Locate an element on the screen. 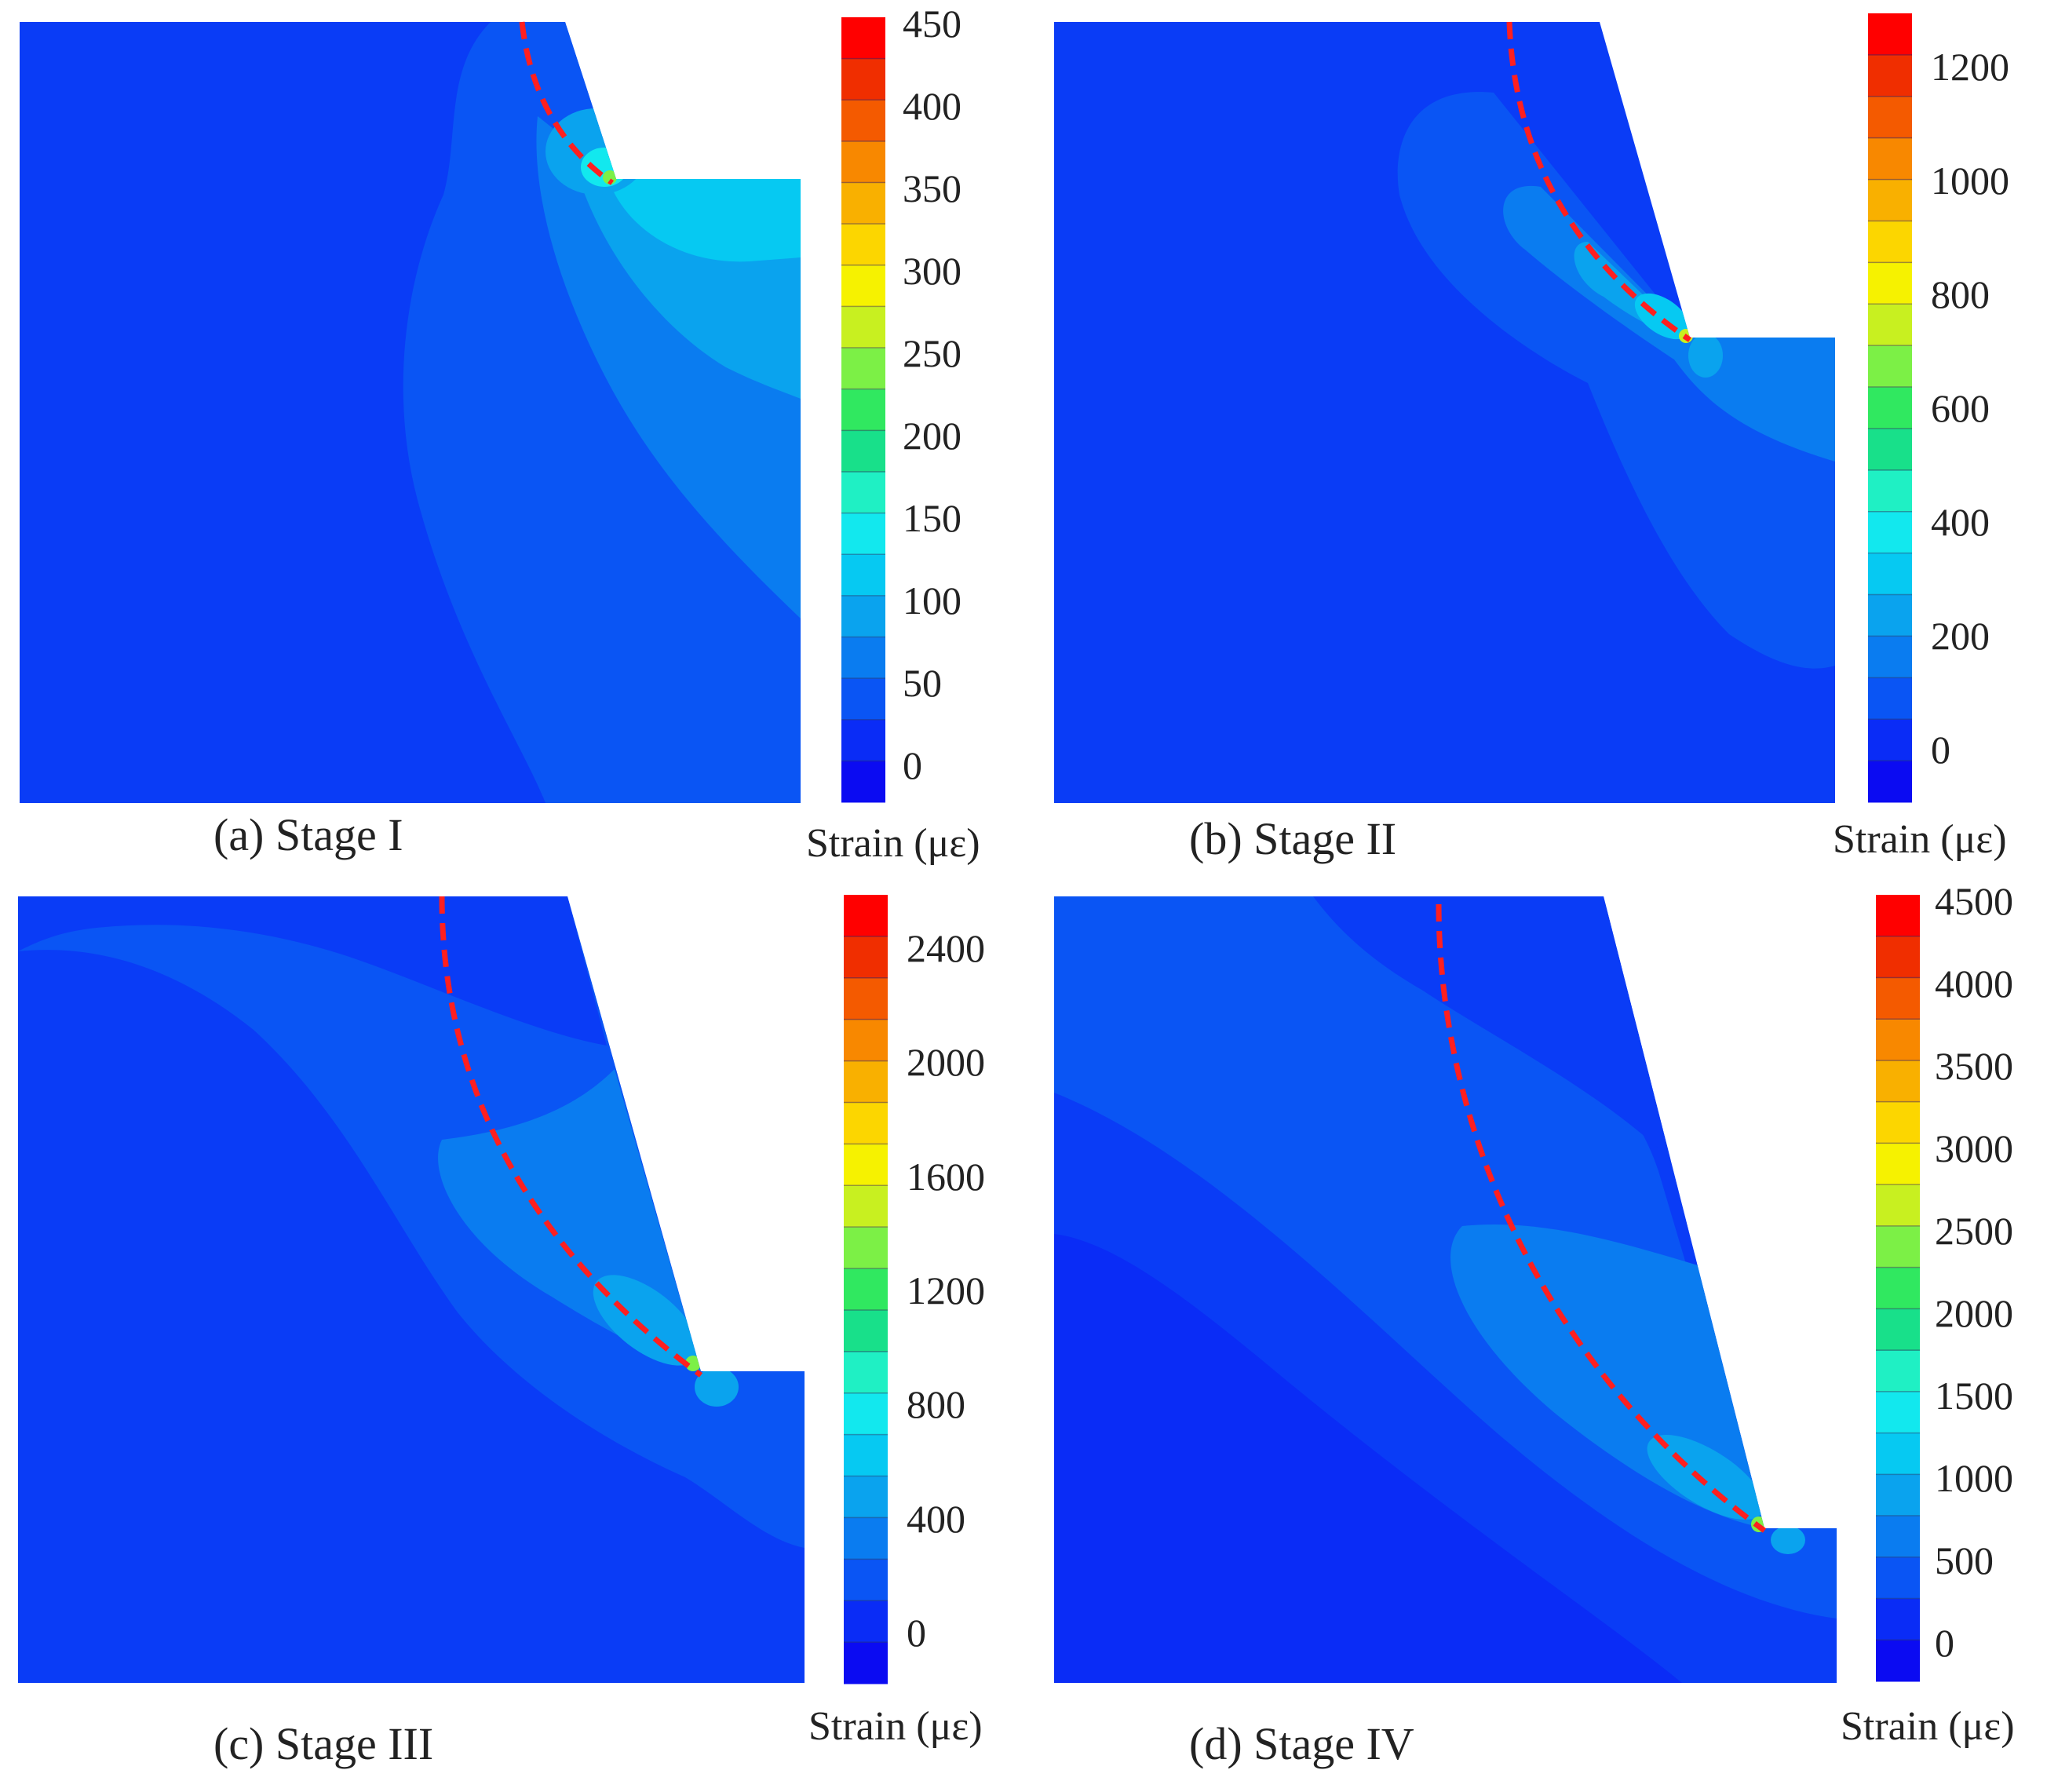  colorbar-tick-label: 2400 is located at coordinates (946, 948).